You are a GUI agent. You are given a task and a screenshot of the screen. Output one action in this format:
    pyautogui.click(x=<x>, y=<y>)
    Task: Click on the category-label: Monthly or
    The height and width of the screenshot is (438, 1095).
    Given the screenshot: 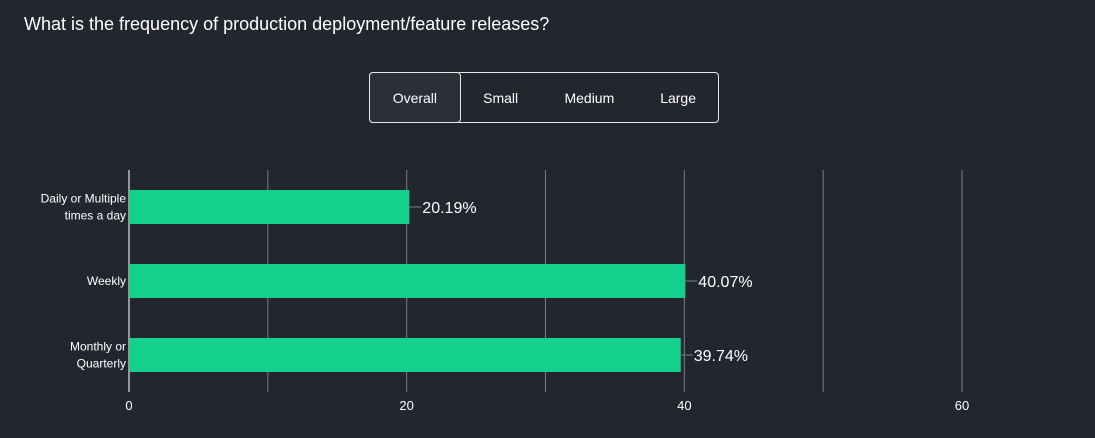 What is the action you would take?
    pyautogui.click(x=98, y=347)
    